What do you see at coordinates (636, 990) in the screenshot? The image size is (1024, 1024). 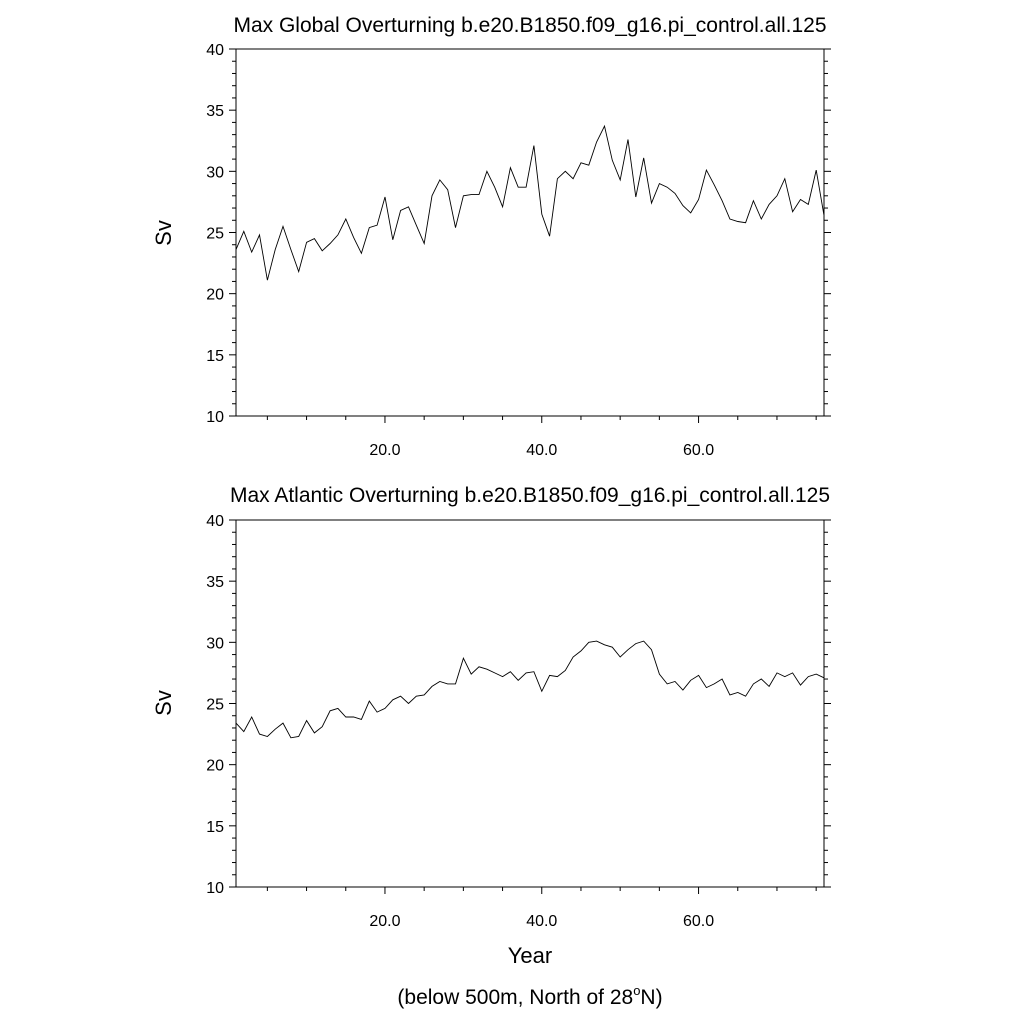 I see `footer-degree-sup: o` at bounding box center [636, 990].